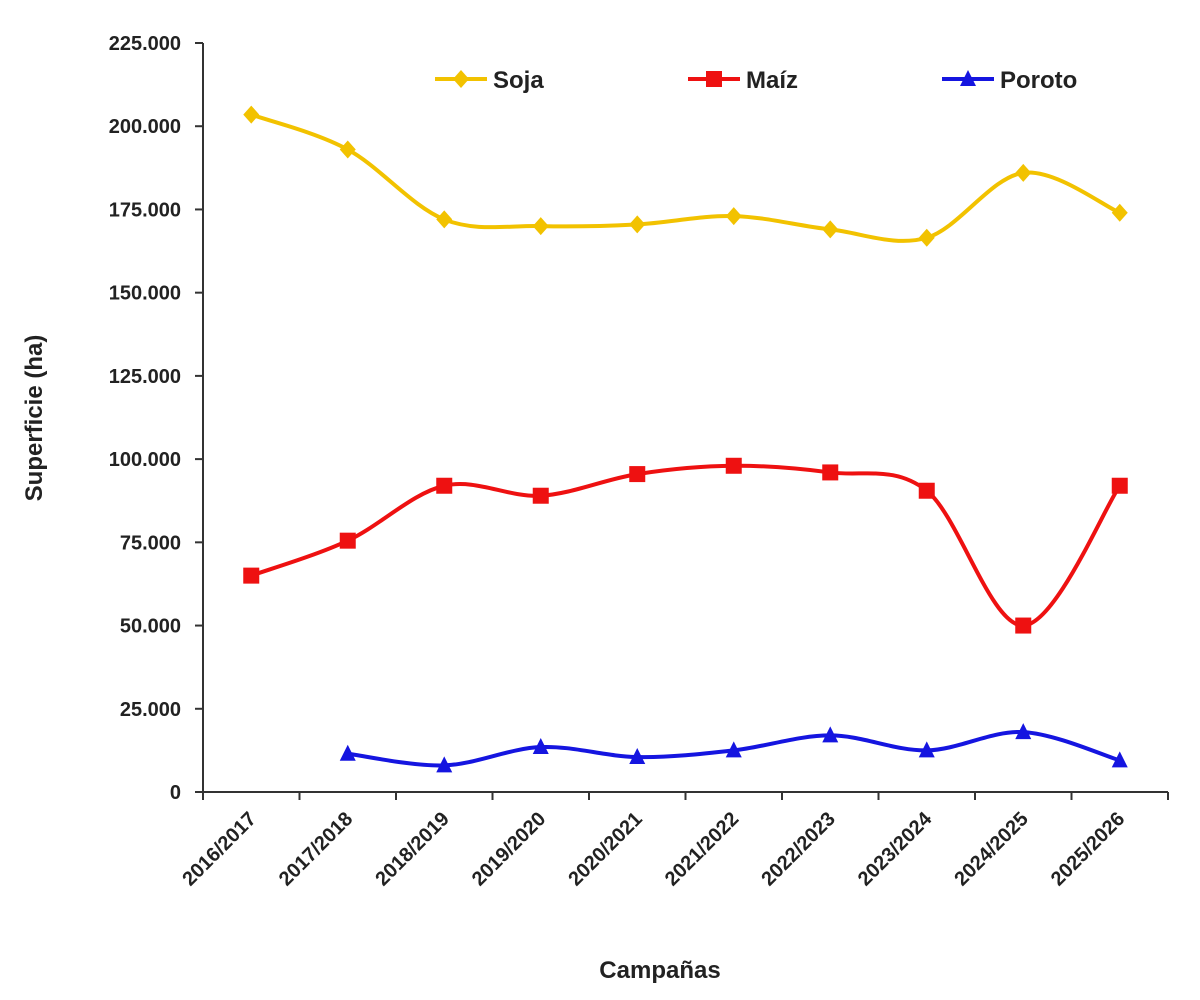  I want to click on legend-item-poroto: Poroto, so click(1009, 80).